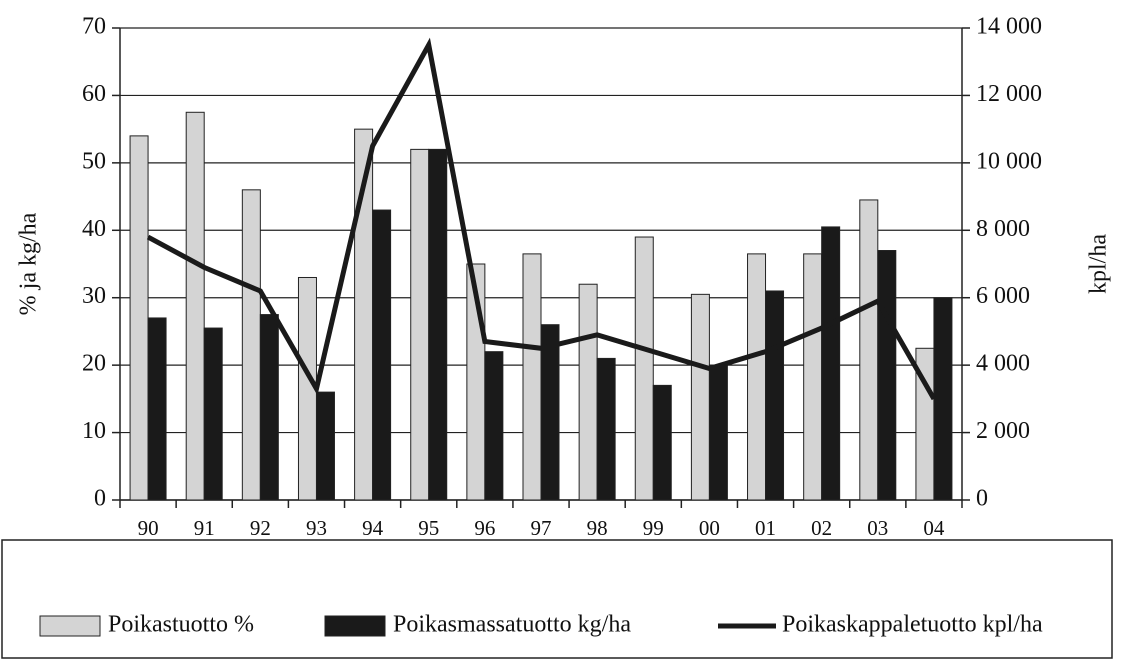 This screenshot has width=1122, height=661. What do you see at coordinates (94, 431) in the screenshot?
I see `y-tick-label: 10` at bounding box center [94, 431].